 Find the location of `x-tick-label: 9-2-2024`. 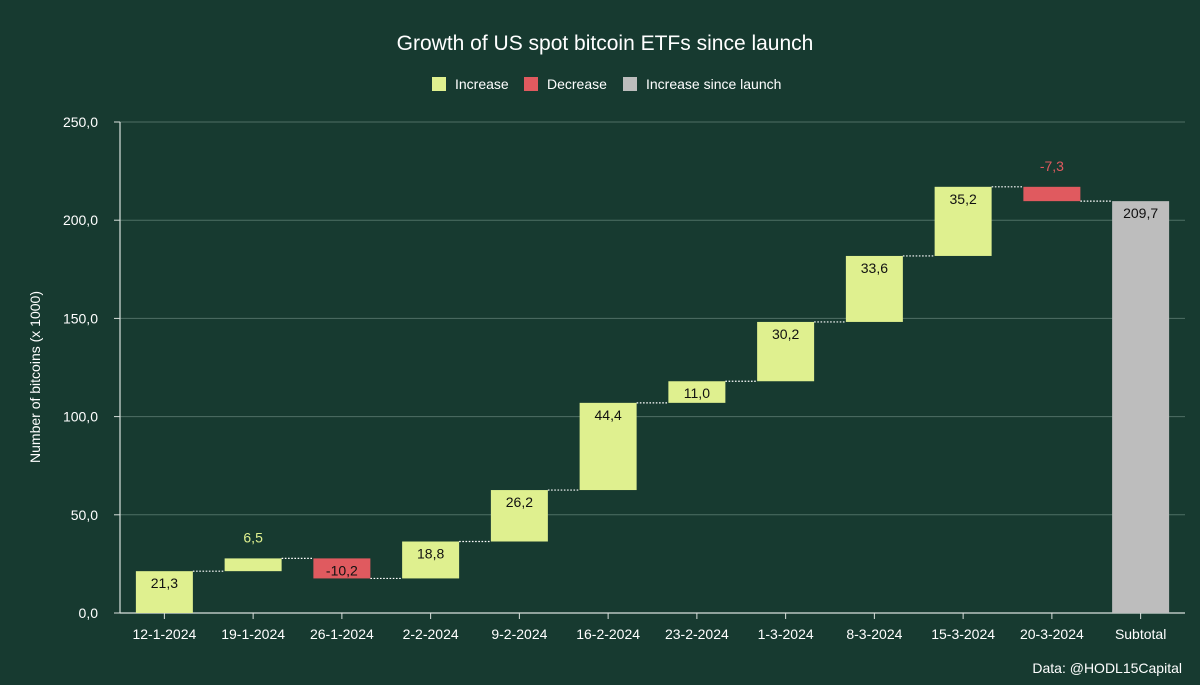

x-tick-label: 9-2-2024 is located at coordinates (519, 634).